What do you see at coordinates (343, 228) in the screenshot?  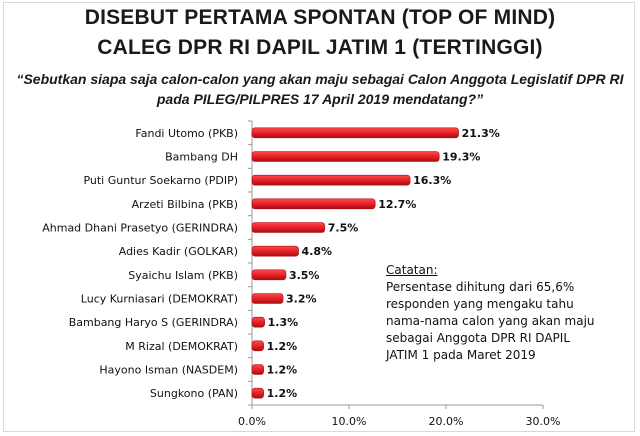 I see `value-label: 7.5%` at bounding box center [343, 228].